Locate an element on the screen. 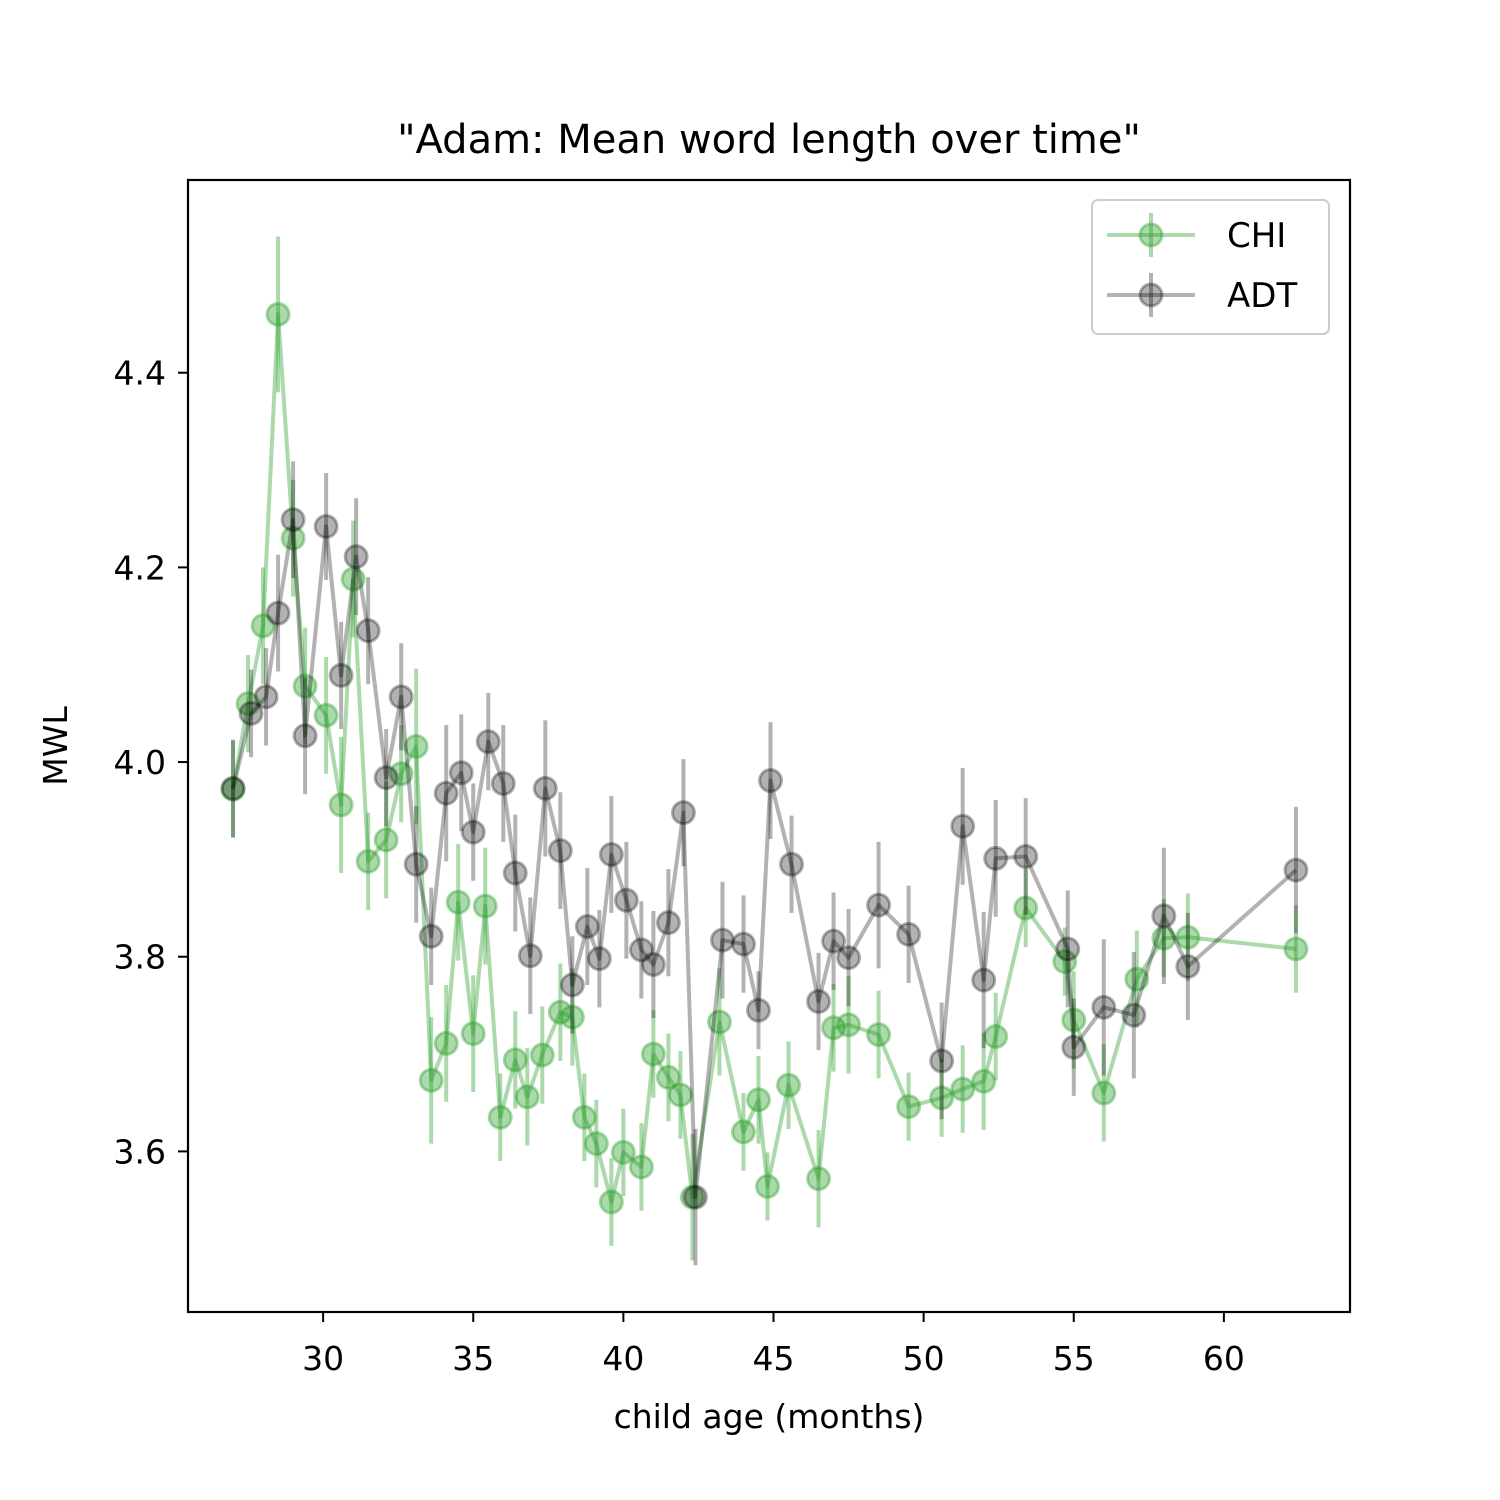 Image resolution: width=1500 pixels, height=1500 pixels. y-tick-label: 4.2 is located at coordinates (140, 567).